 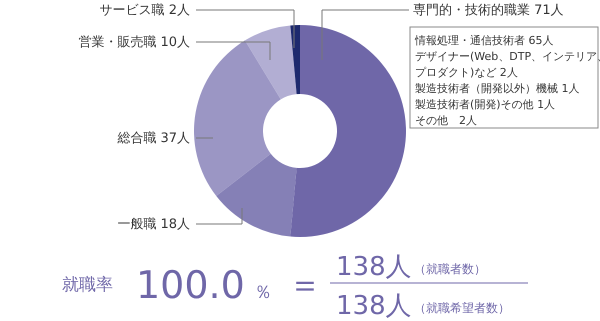 What do you see at coordinates (484, 40) in the screenshot?
I see `text: 情報処理・通信技術者 65人` at bounding box center [484, 40].